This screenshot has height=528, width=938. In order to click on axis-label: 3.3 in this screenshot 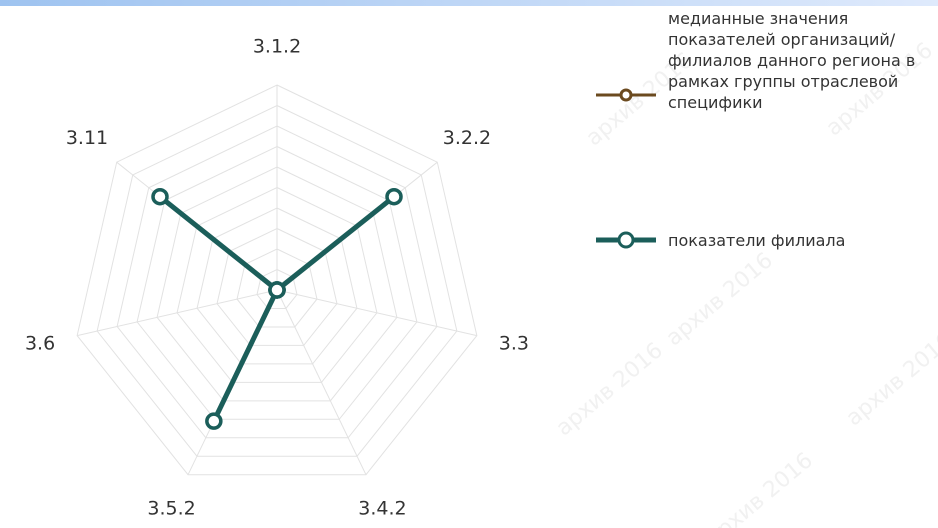, I will do `click(514, 344)`.